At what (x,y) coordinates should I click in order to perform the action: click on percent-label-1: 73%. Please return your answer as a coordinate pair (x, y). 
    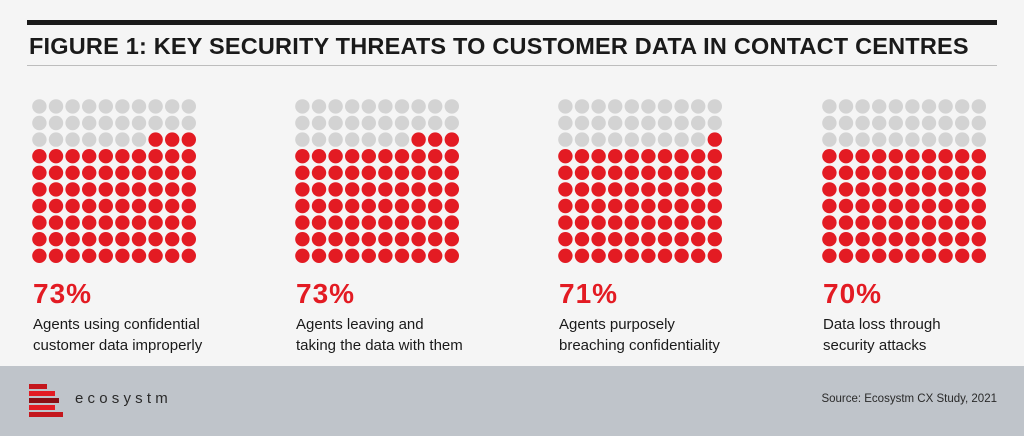
    Looking at the image, I should click on (63, 293).